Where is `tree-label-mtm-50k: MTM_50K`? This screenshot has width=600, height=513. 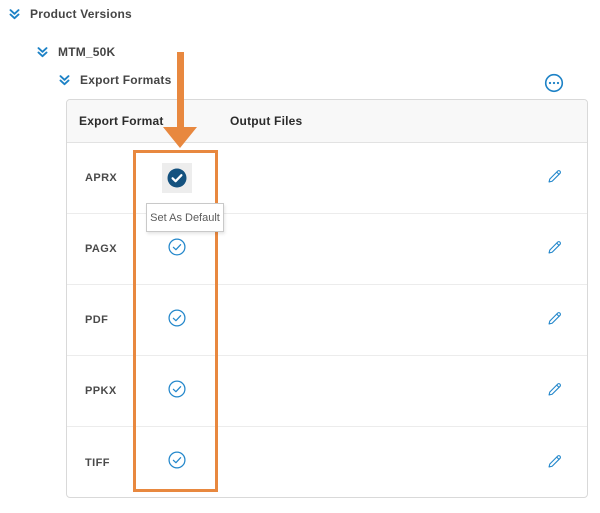
tree-label-mtm-50k: MTM_50K is located at coordinates (87, 52).